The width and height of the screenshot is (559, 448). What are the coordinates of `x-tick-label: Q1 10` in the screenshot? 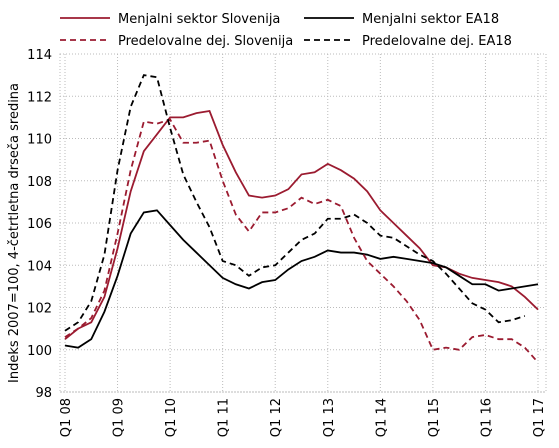 It's located at (171, 417).